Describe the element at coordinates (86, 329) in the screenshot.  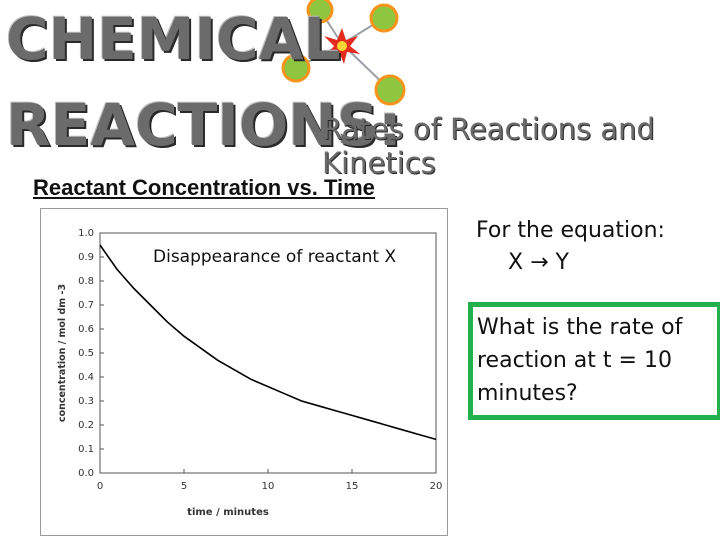
I see `y-tick-label: 0.6` at that location.